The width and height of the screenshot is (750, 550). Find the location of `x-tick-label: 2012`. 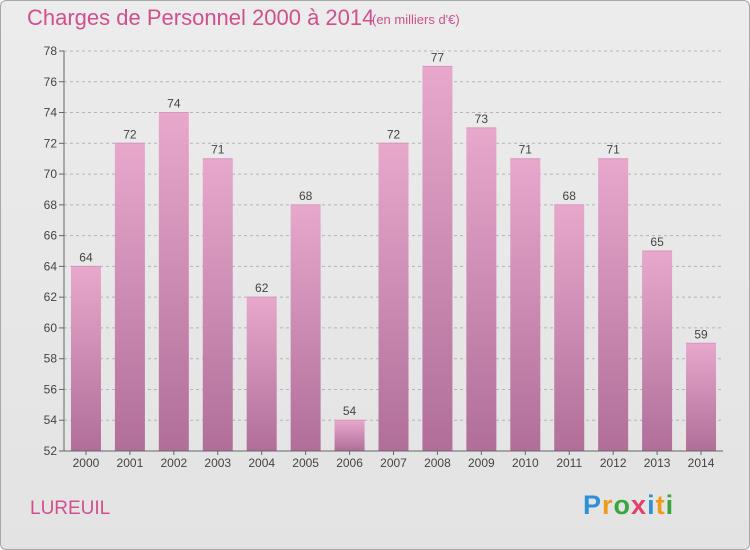

x-tick-label: 2012 is located at coordinates (613, 463).